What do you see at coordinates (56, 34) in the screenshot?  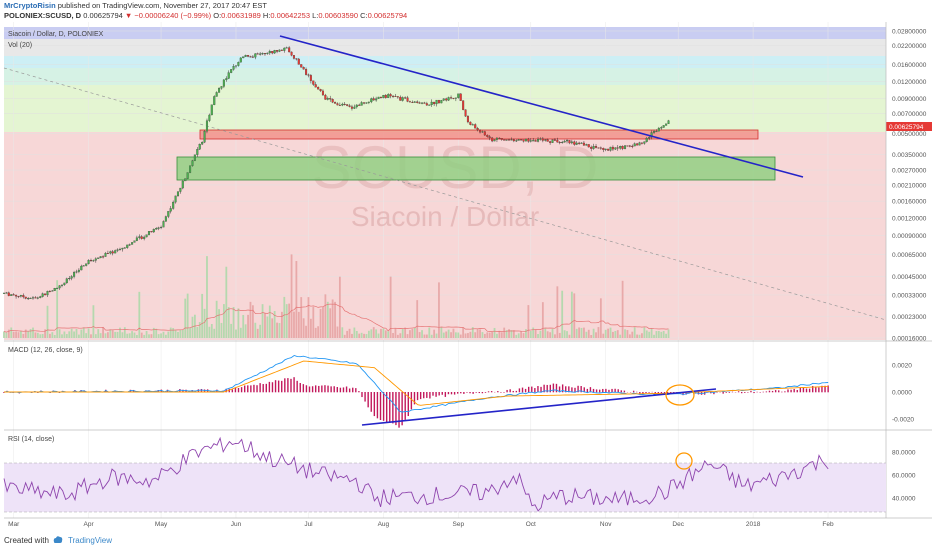 I see `main-title: Siacoin / Dollar, D, POLONIEX` at bounding box center [56, 34].